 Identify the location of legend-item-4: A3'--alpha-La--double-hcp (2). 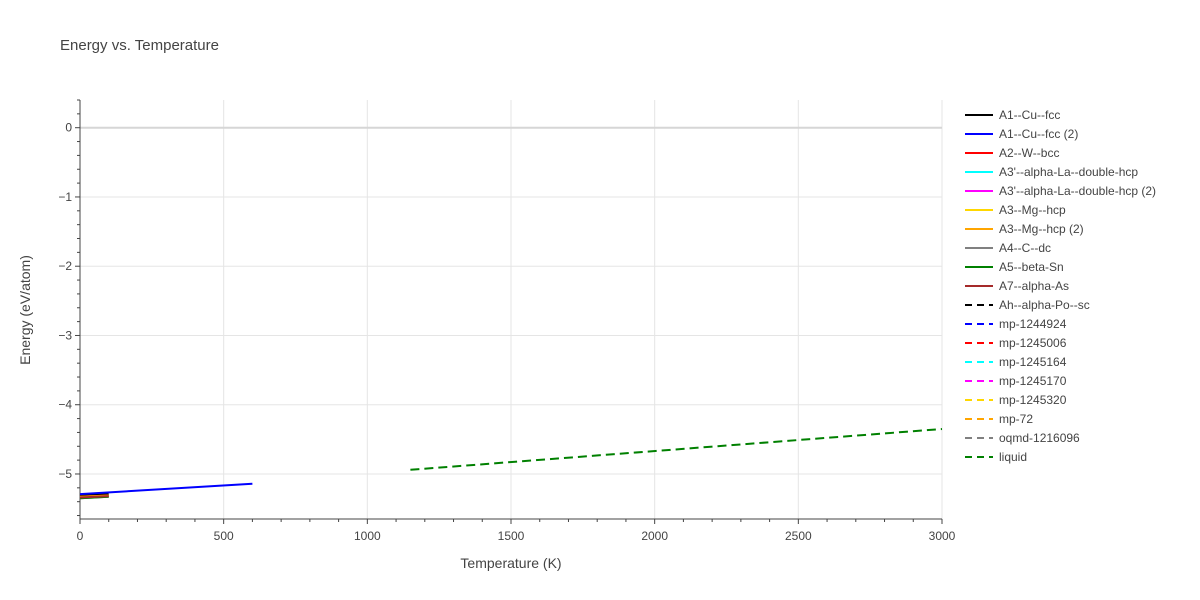
(1060, 191).